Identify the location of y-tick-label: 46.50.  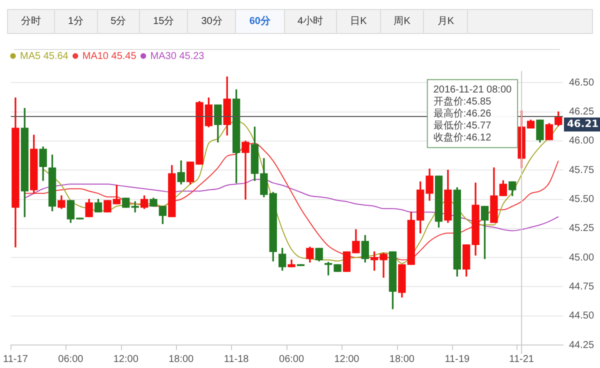
(581, 82).